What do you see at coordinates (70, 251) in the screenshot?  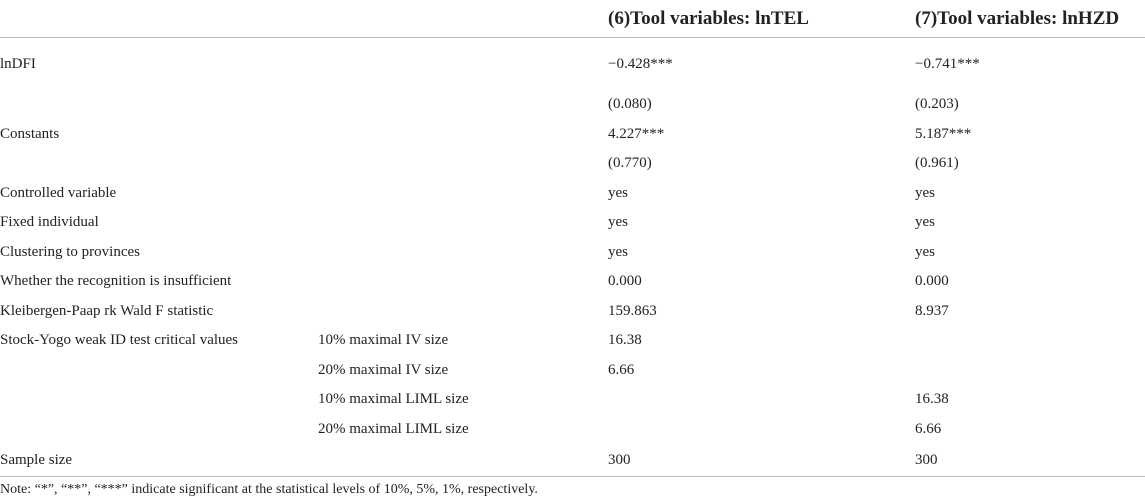 I see `row-label: Clustering to provinces` at bounding box center [70, 251].